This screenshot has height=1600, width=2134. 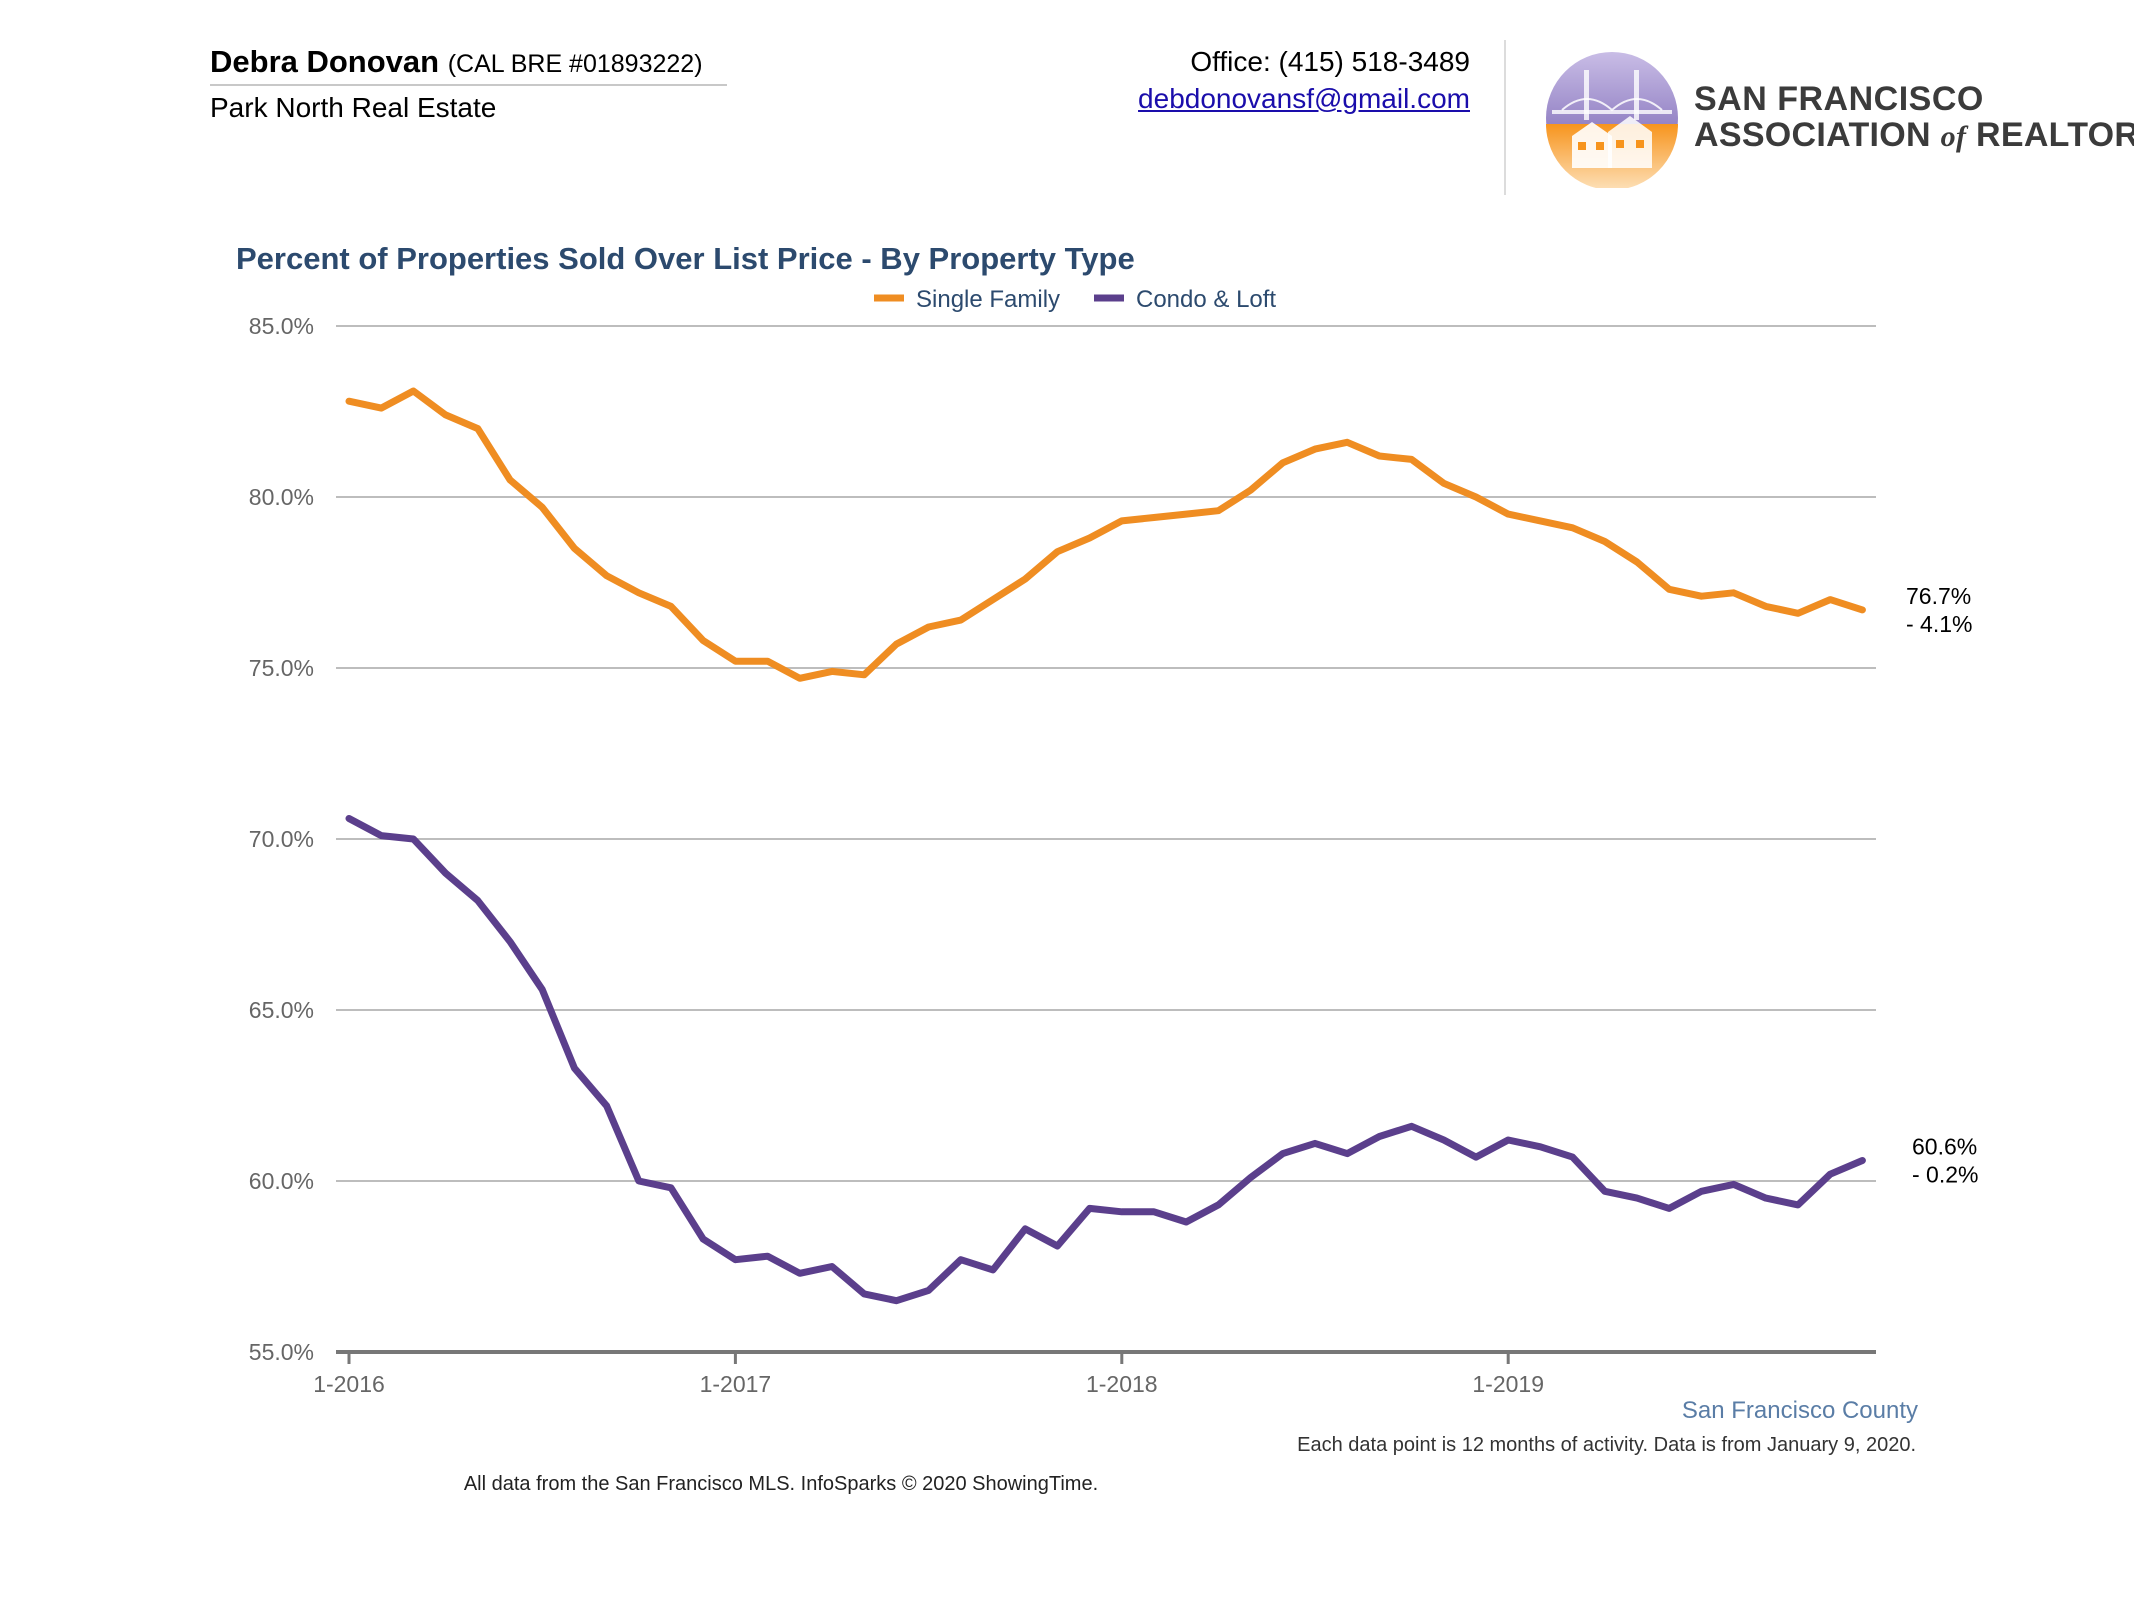 I want to click on y-tick-label: 75.0%, so click(x=281, y=668).